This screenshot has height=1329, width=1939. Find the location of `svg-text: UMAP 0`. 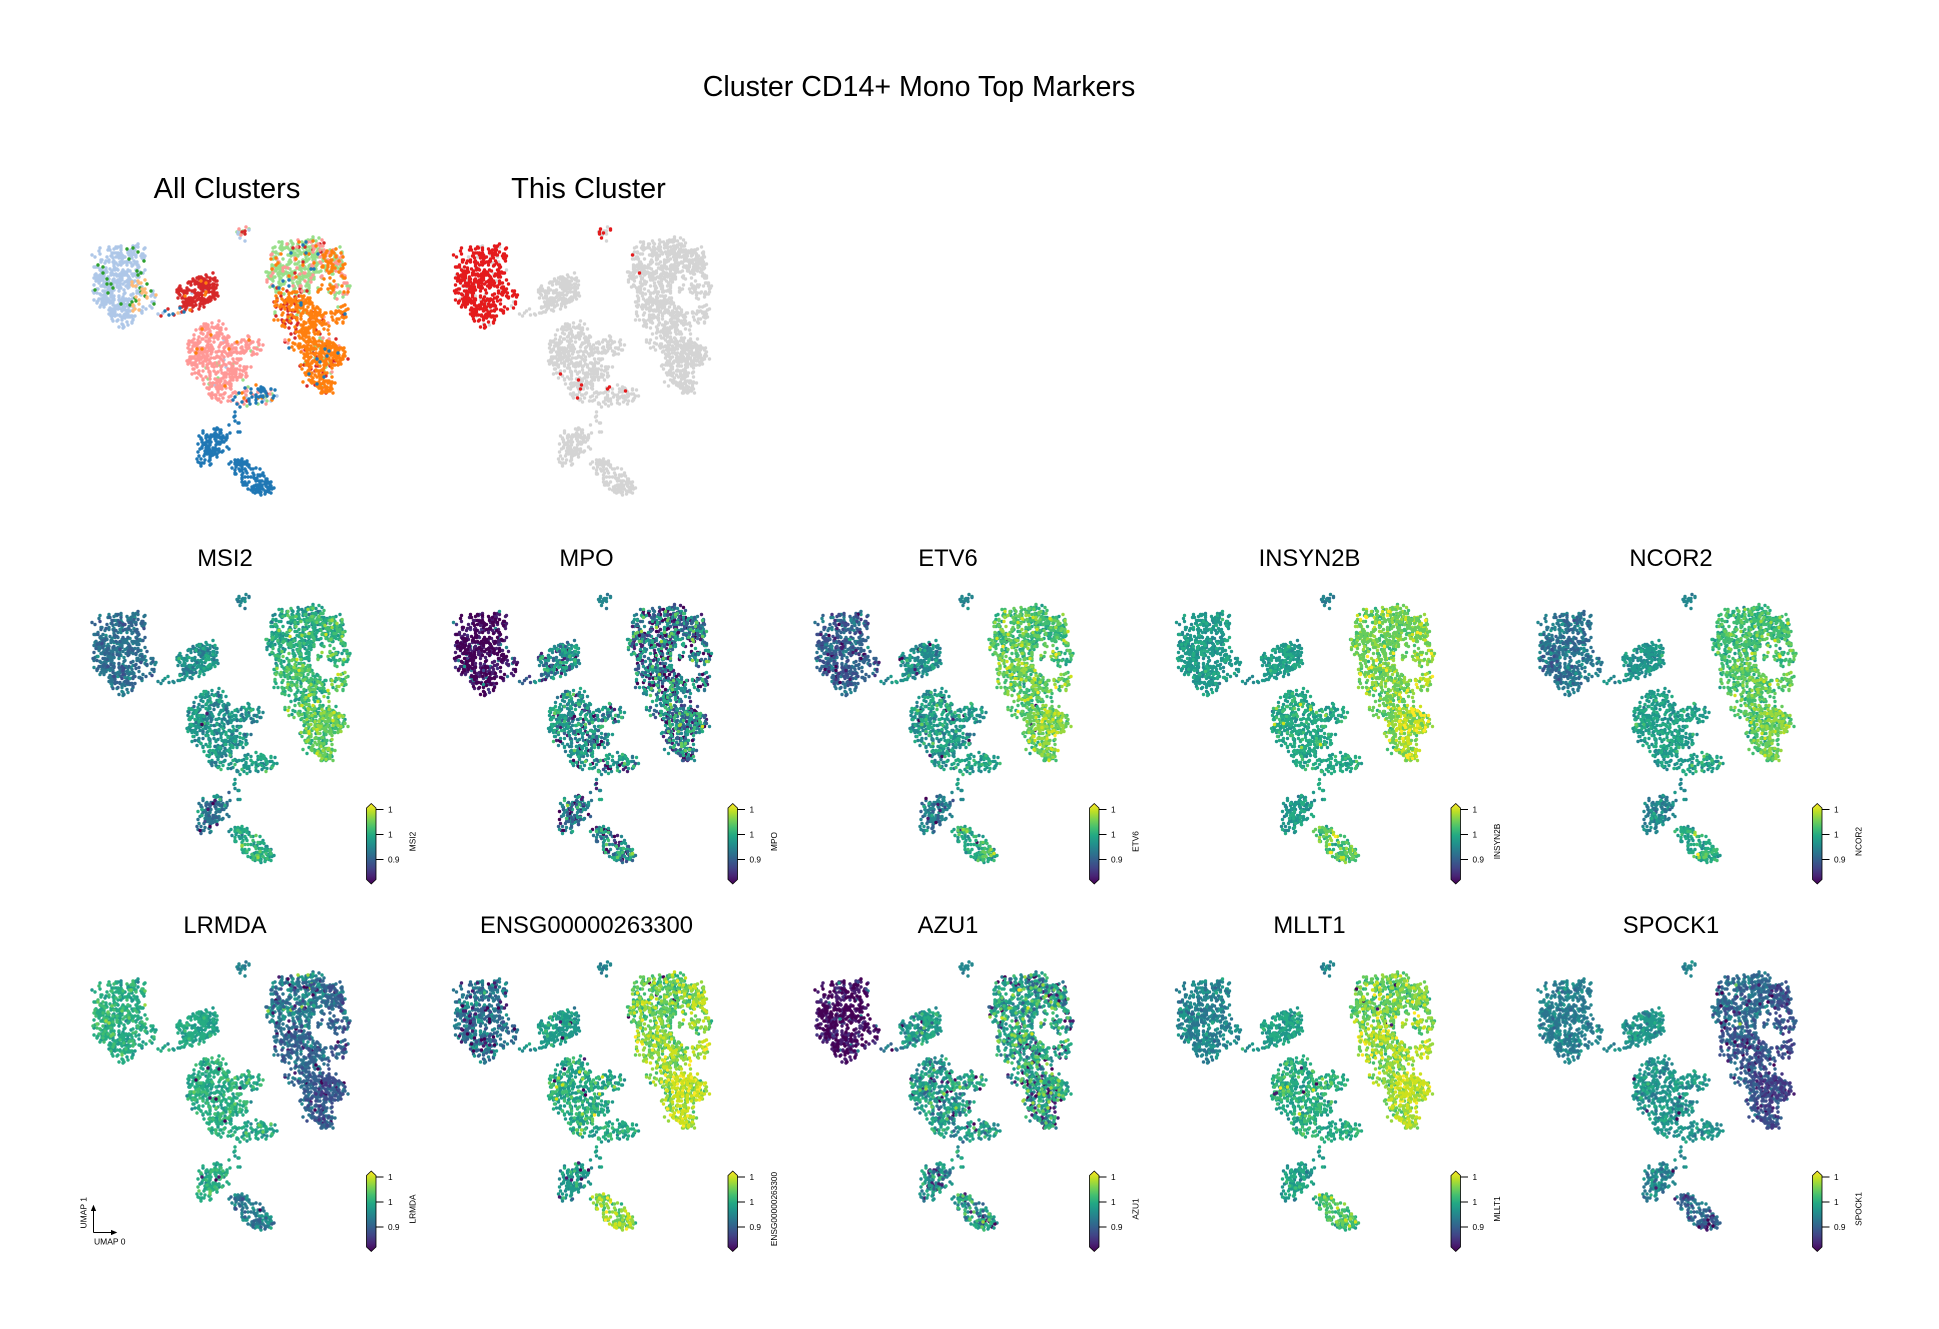

svg-text: UMAP 0 is located at coordinates (110, 1242).